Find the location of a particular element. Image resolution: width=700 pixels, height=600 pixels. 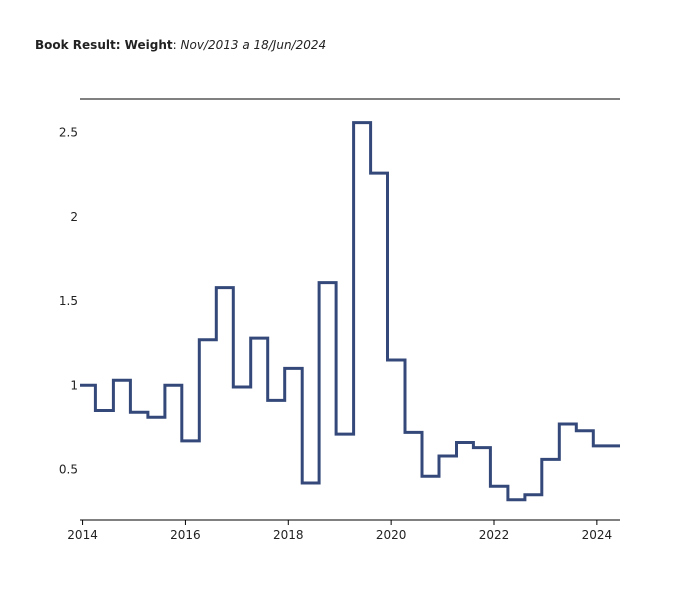

y-tick-label: 2.5 is located at coordinates (68, 133).